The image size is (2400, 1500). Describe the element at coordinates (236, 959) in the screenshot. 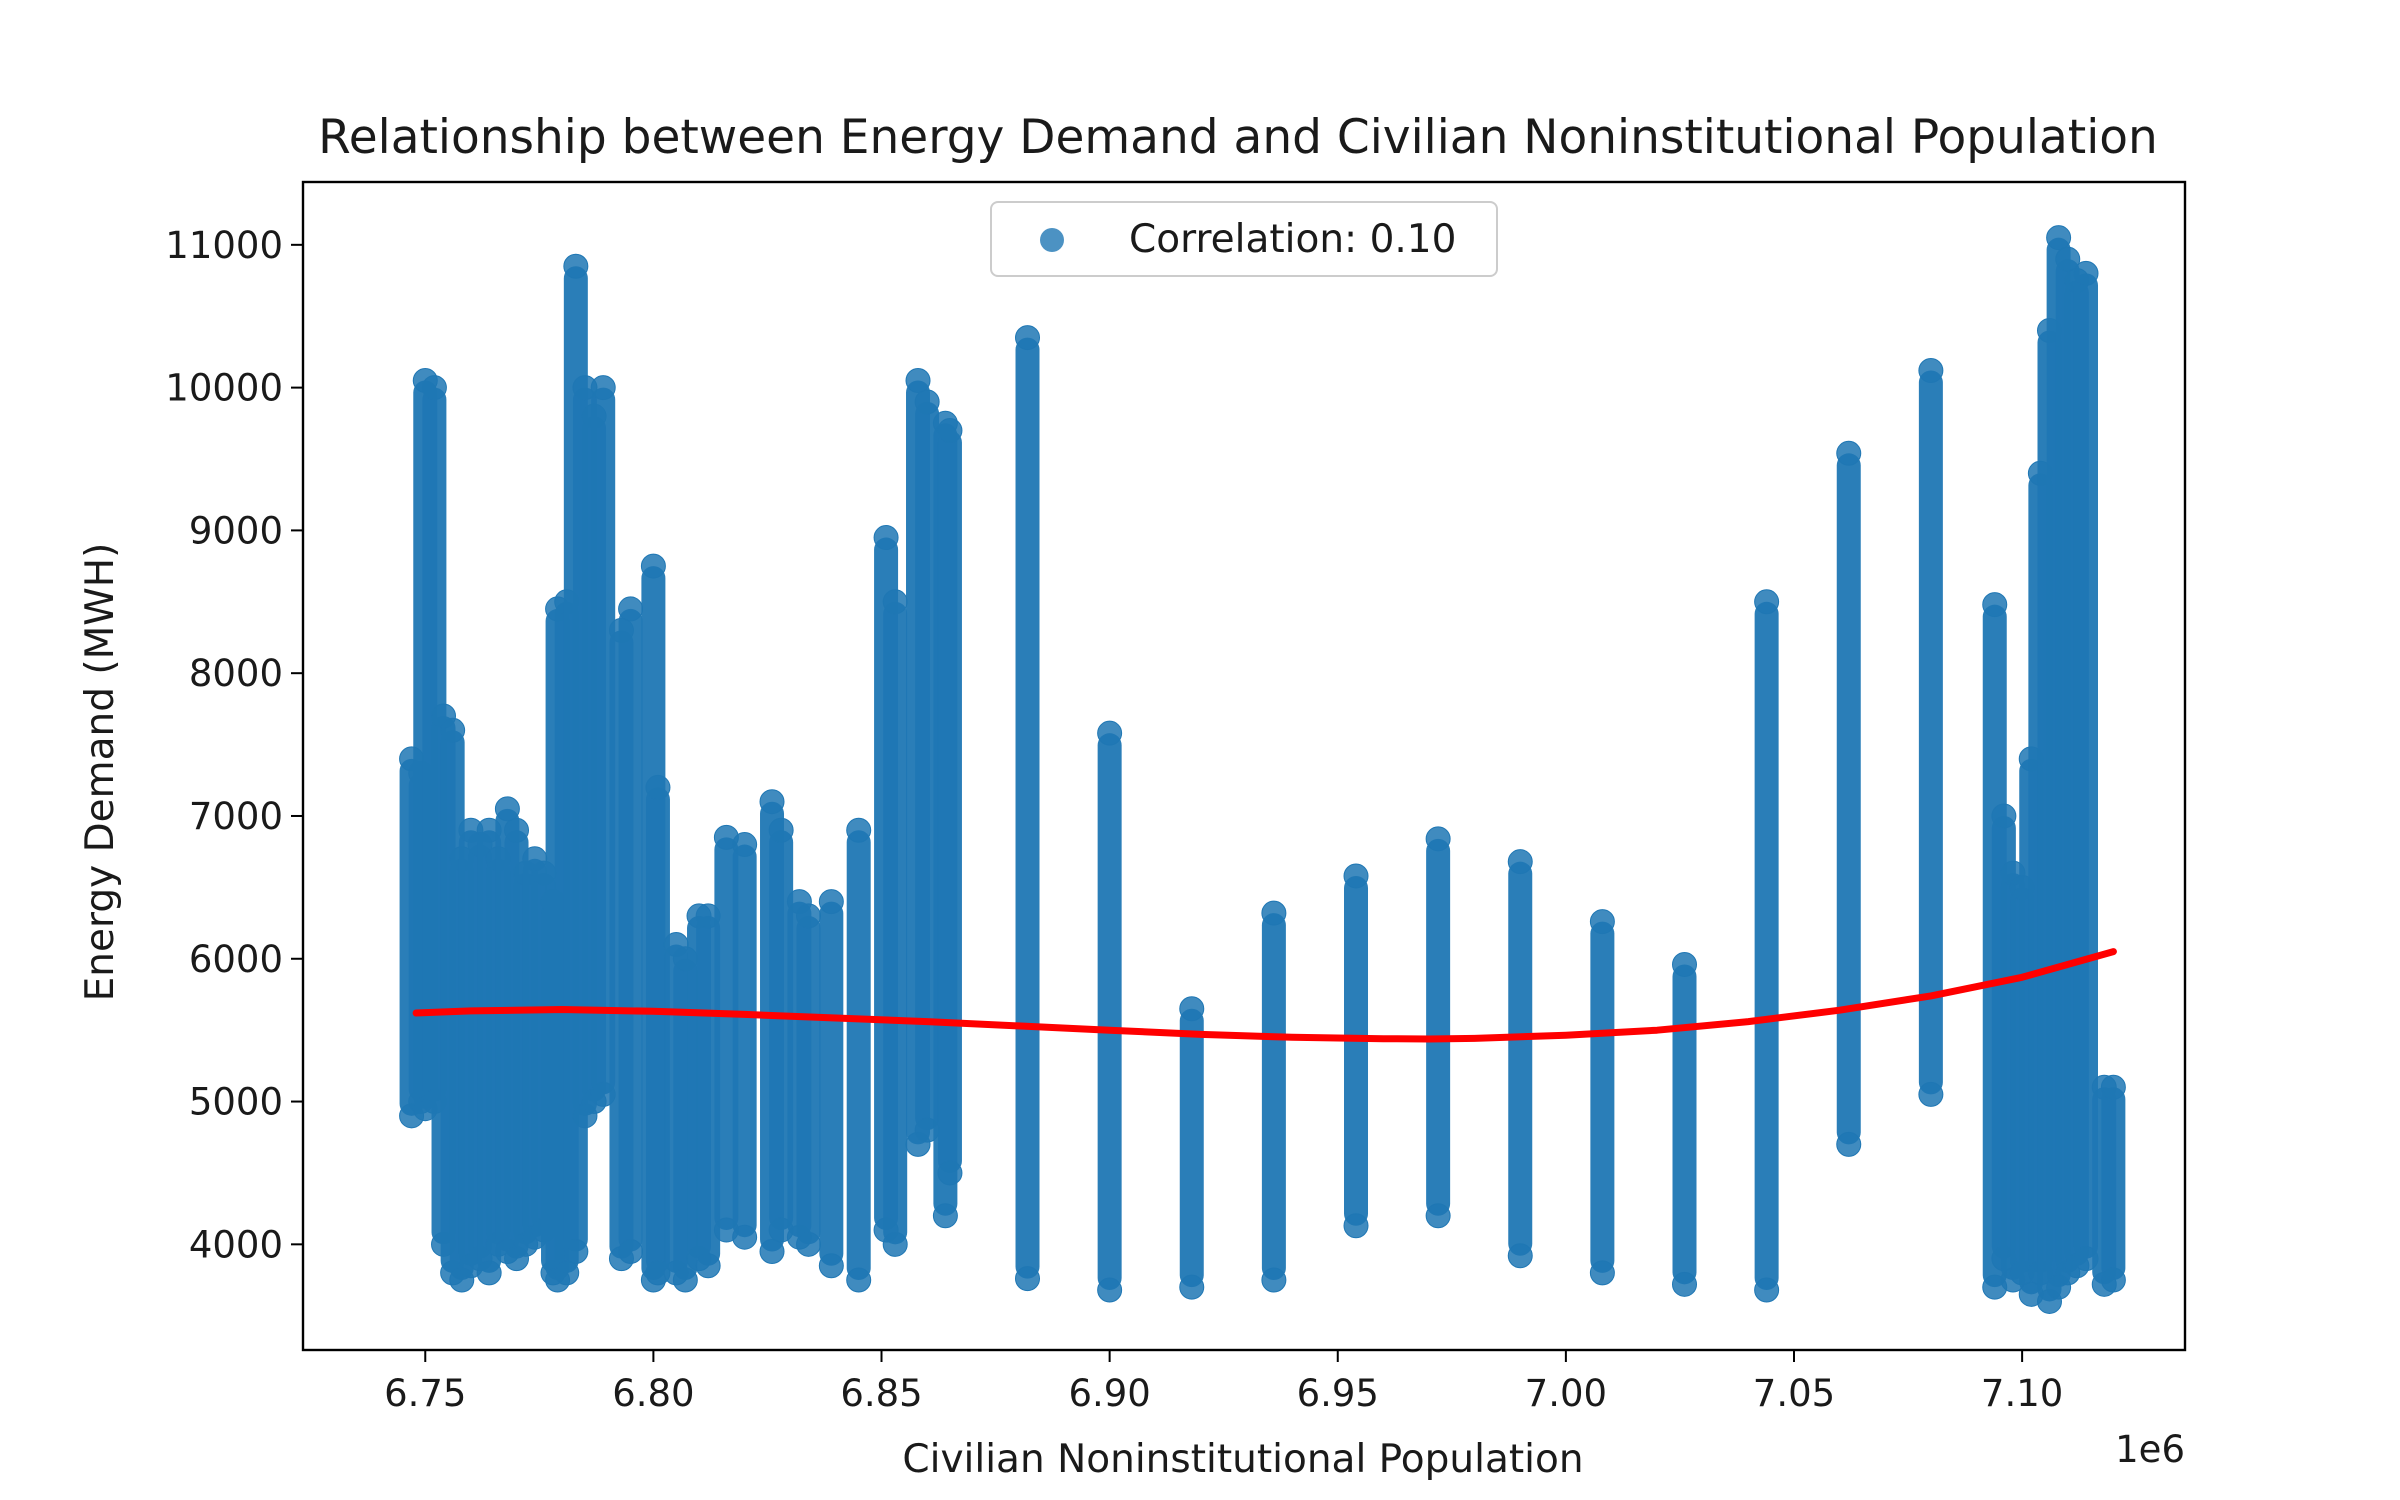

I see `y-tick-label: 6000` at that location.